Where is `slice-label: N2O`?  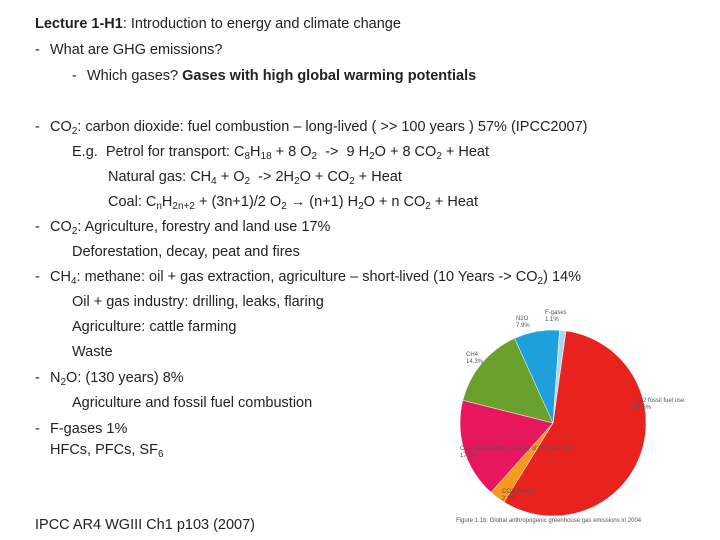 slice-label: N2O is located at coordinates (522, 319).